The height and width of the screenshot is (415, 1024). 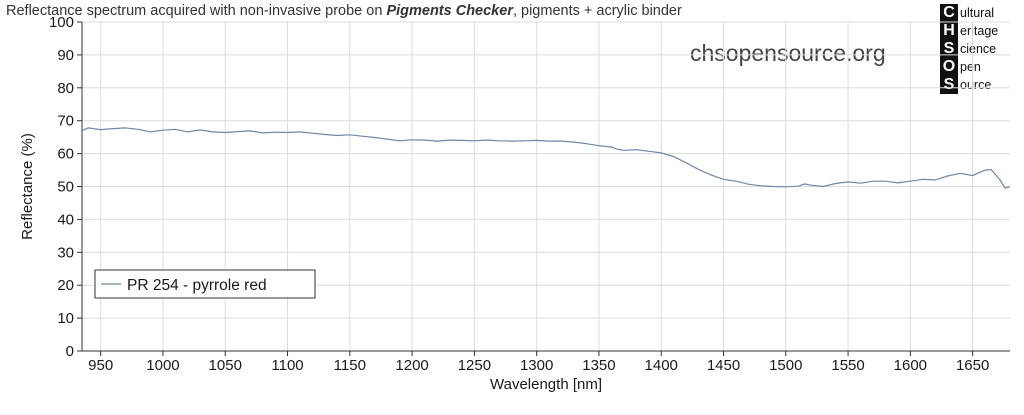 I want to click on logo-word: ultural, so click(x=977, y=13).